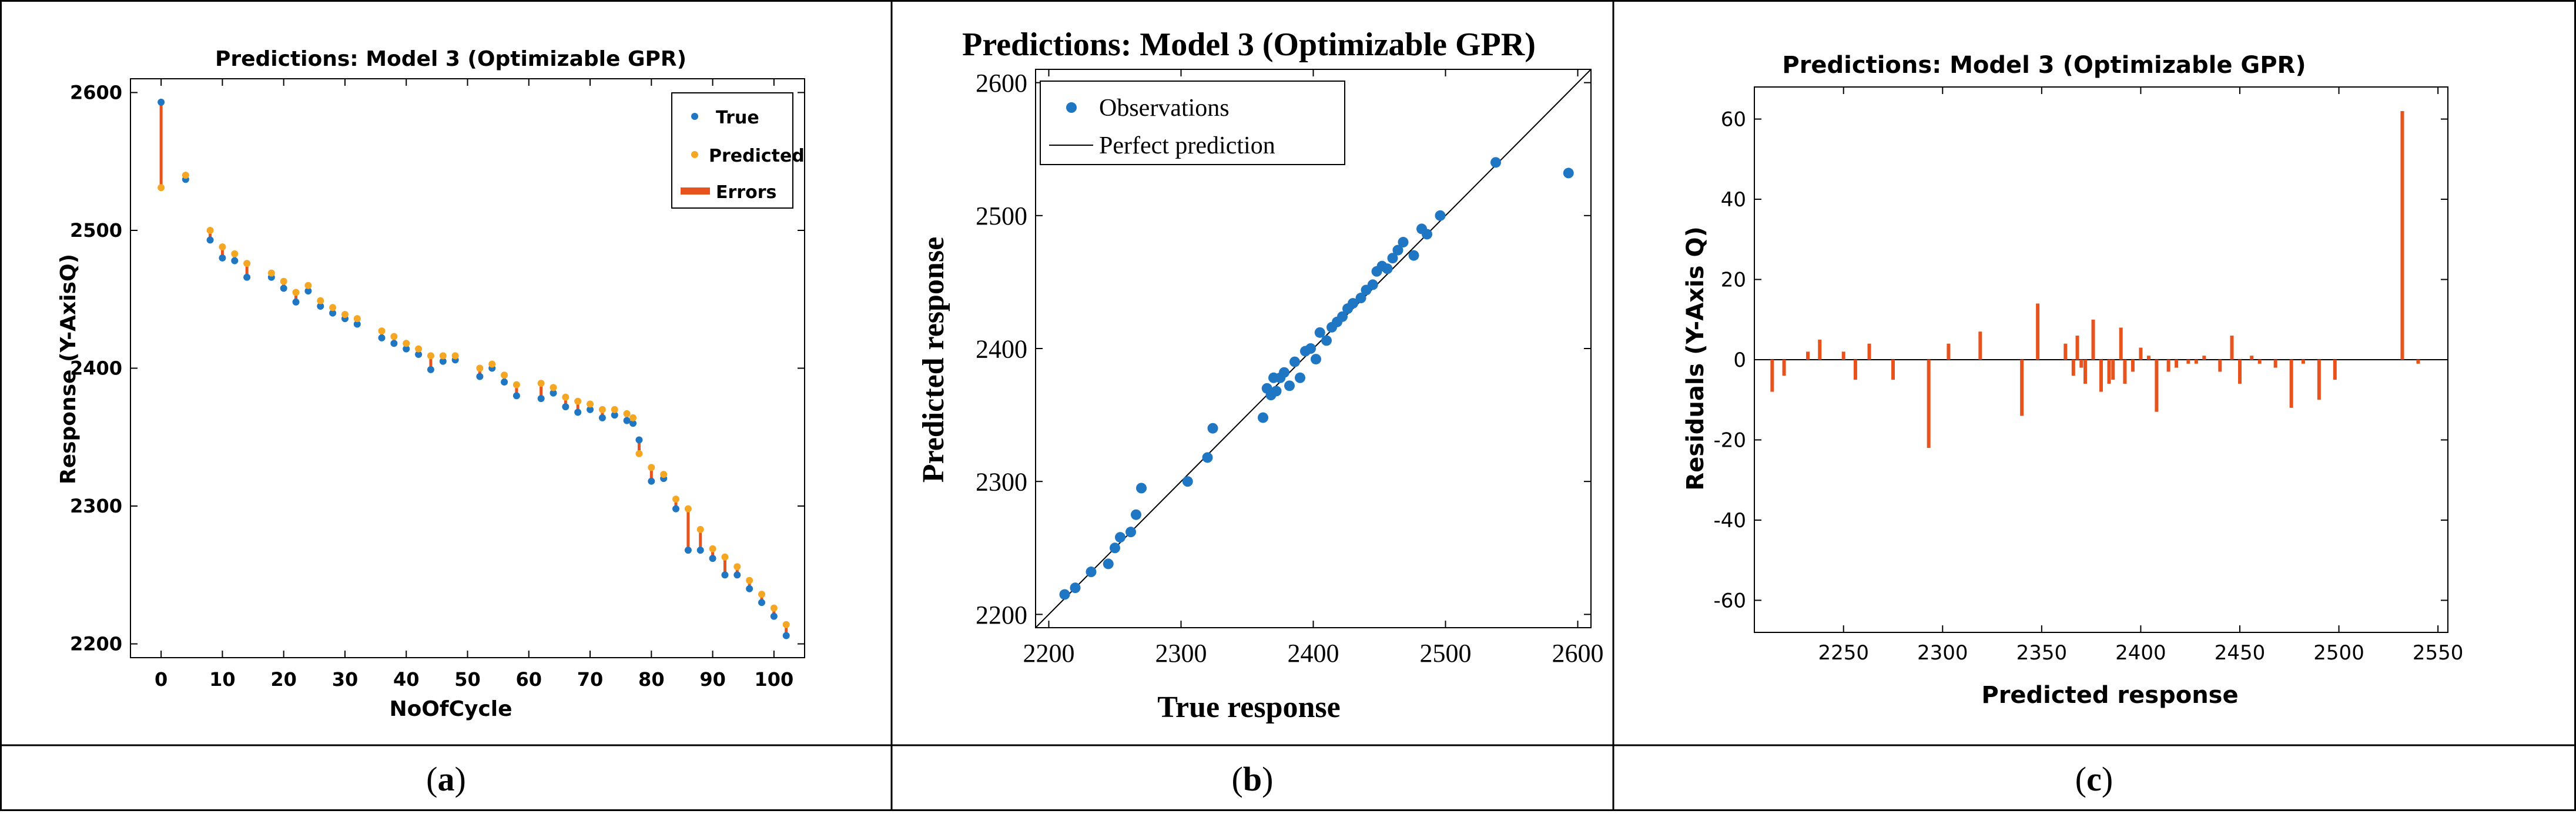 The width and height of the screenshot is (2576, 814). I want to click on x-tick-label: 2450, so click(2240, 653).